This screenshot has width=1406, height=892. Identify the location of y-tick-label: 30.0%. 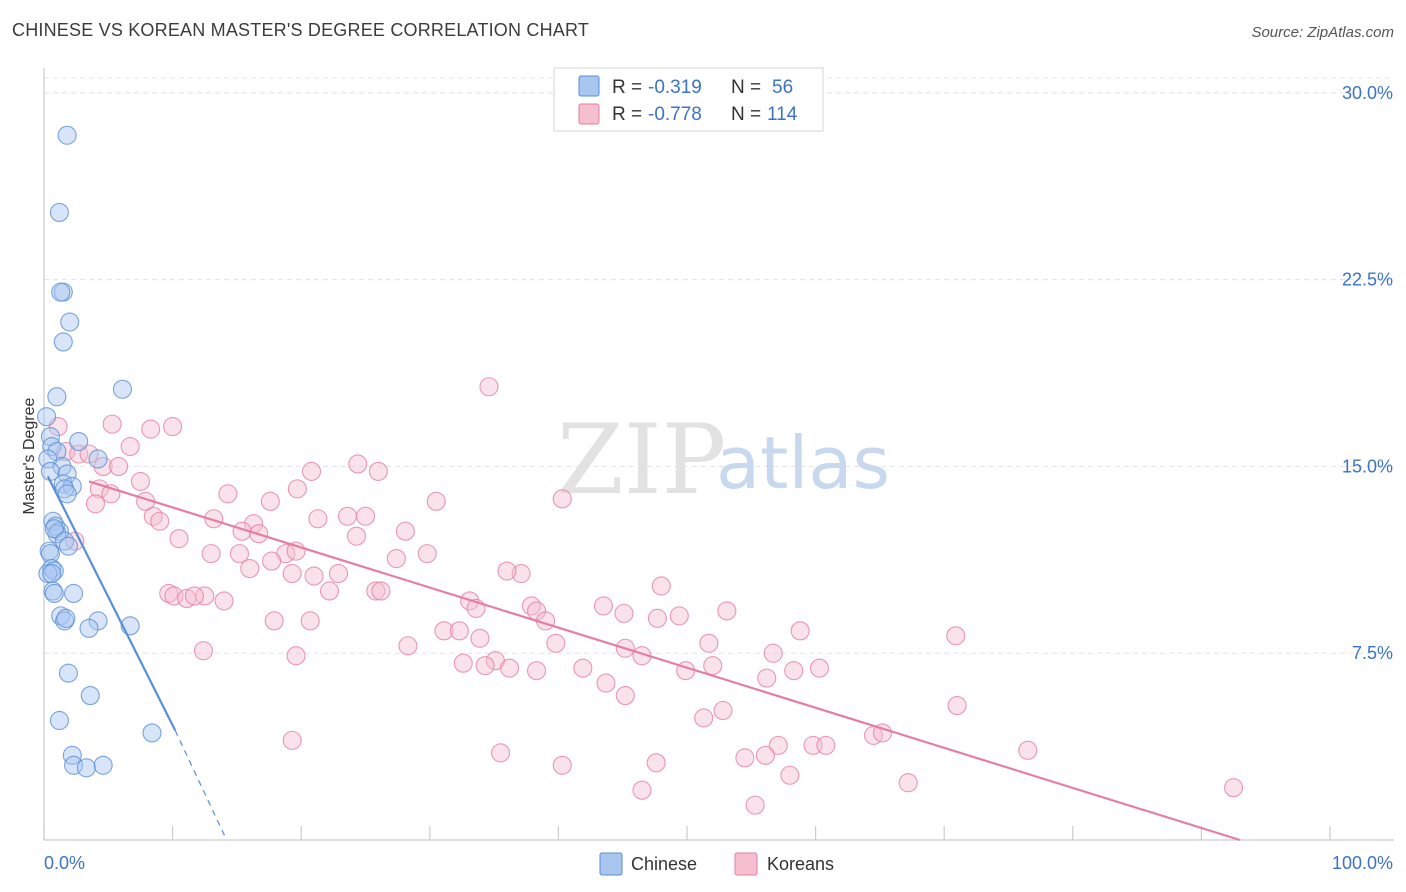
(1367, 93).